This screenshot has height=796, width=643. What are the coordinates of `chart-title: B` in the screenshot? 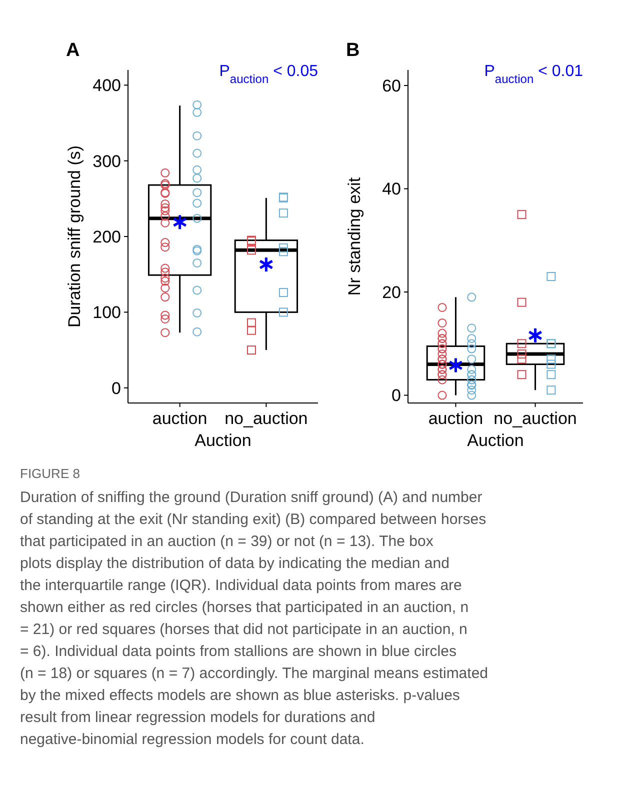 It's located at (353, 50).